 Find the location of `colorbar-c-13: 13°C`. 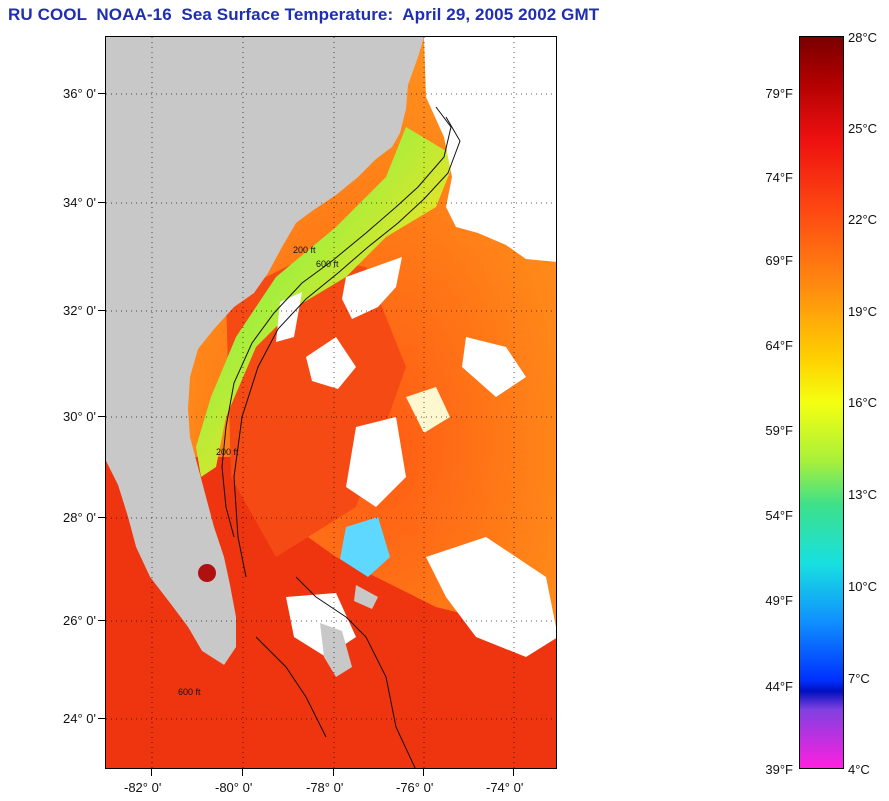

colorbar-c-13: 13°C is located at coordinates (863, 494).